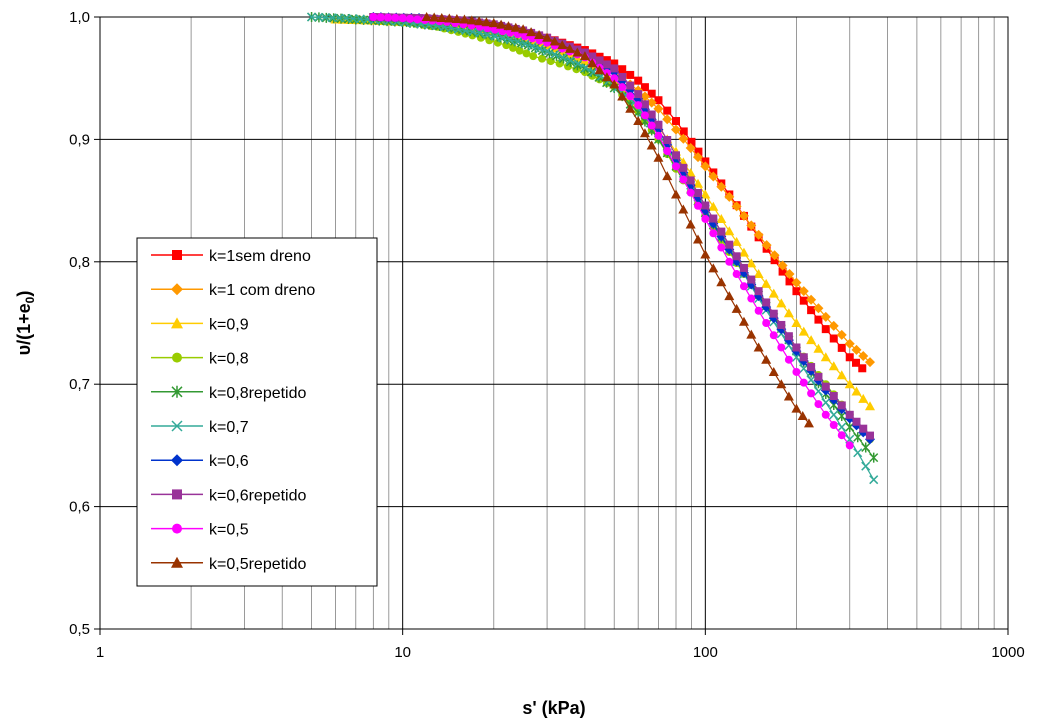  Describe the element at coordinates (79, 17) in the screenshot. I see `y-tick-label: 1,0` at that location.